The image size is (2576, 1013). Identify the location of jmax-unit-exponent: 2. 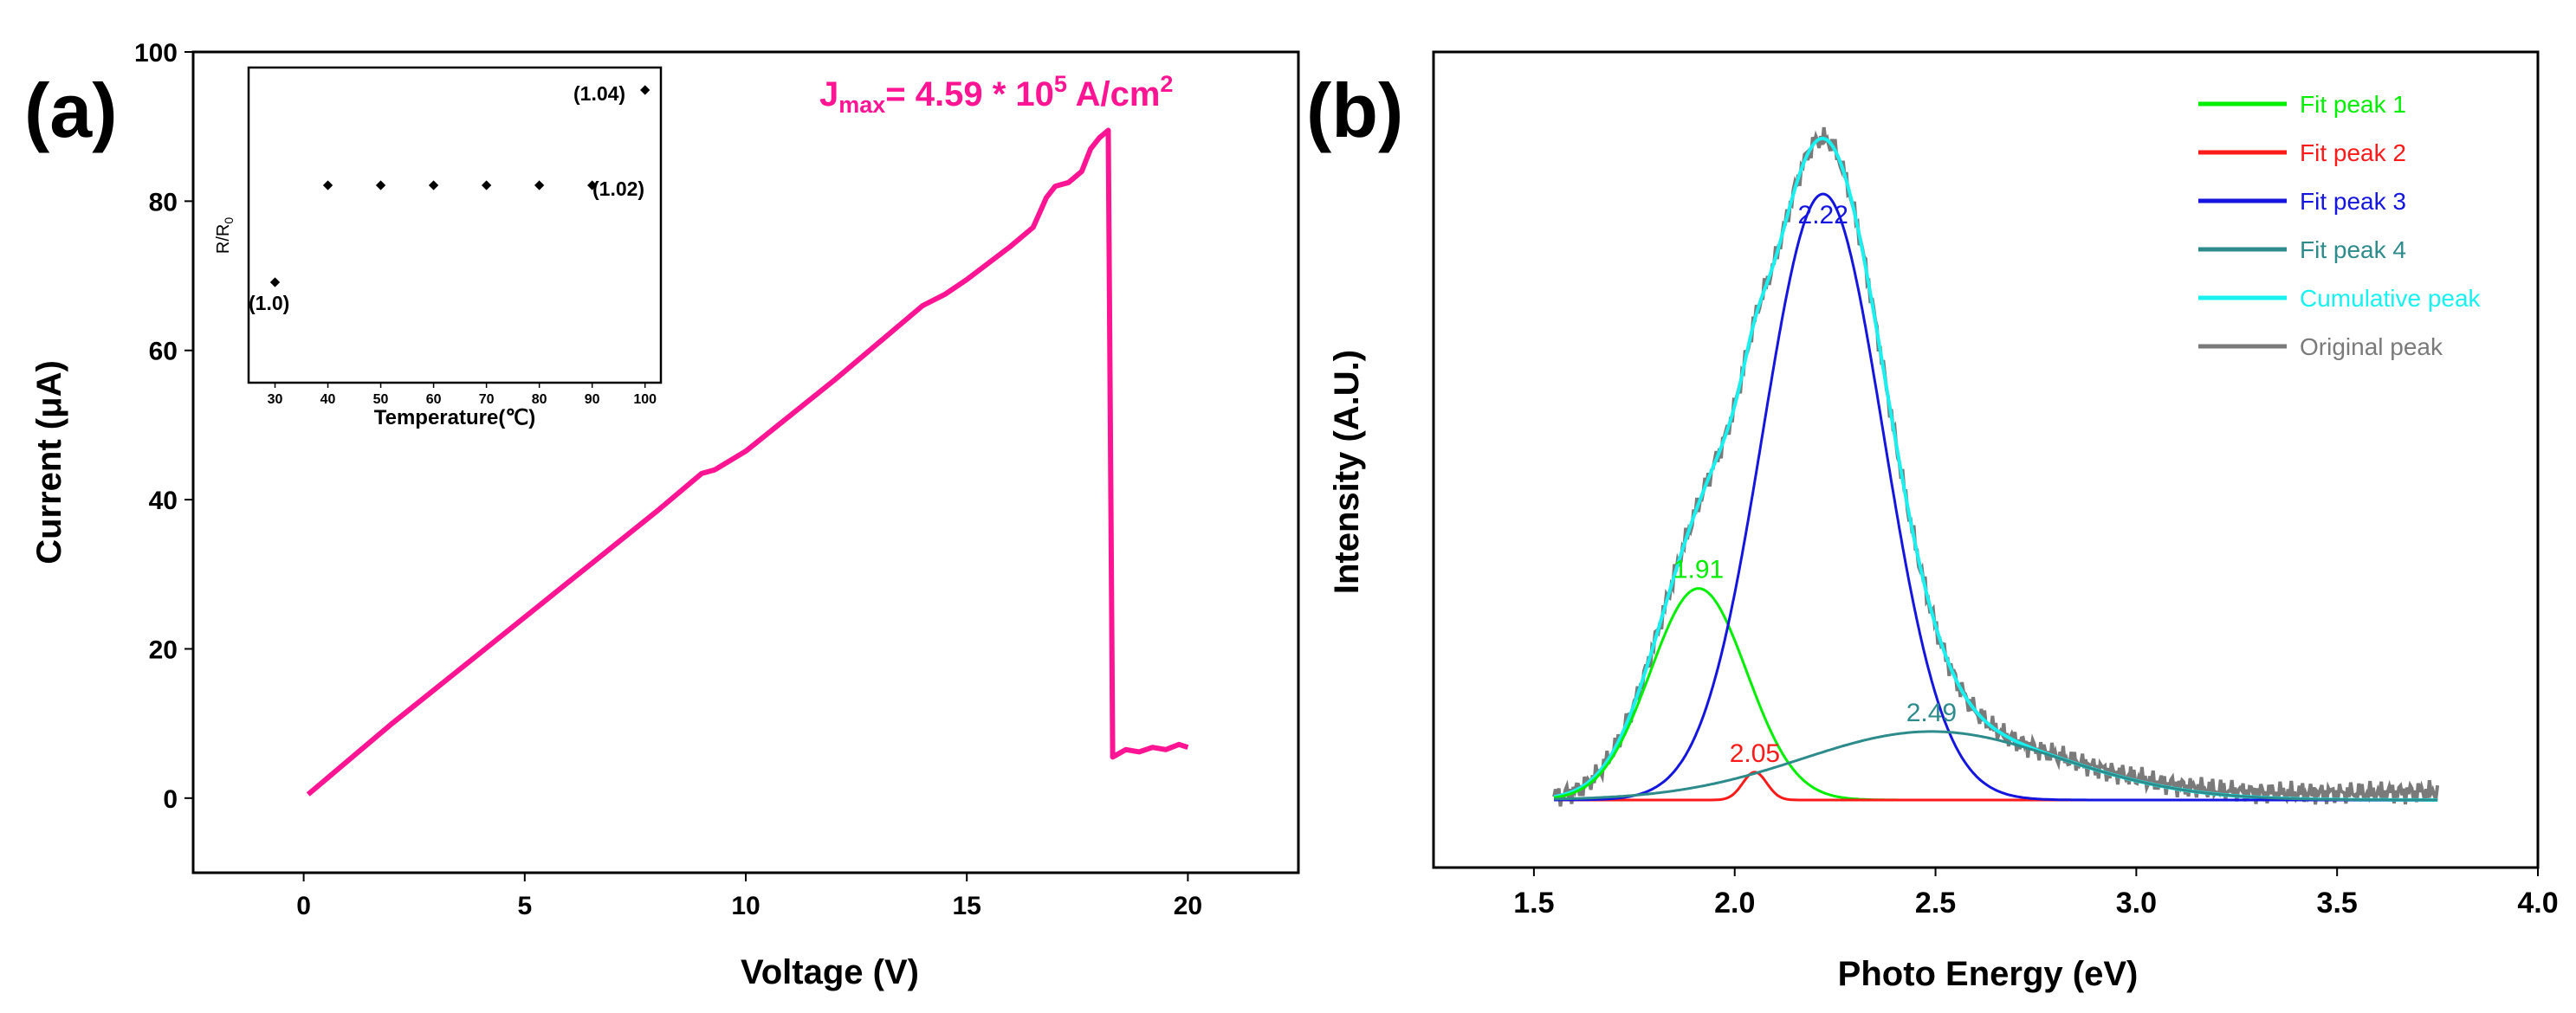
(1166, 84).